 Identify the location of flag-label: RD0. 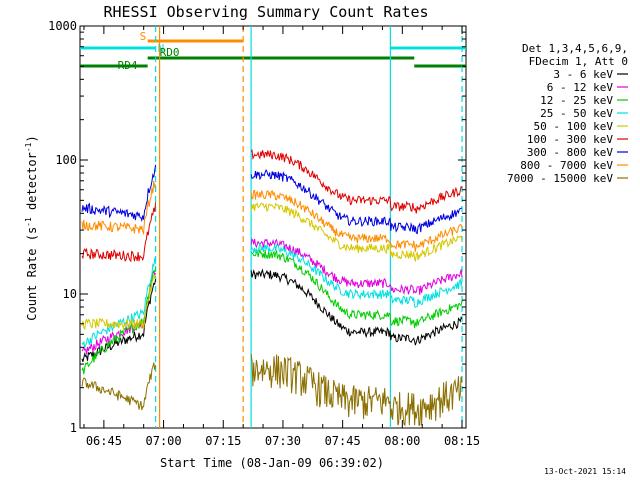
(170, 52).